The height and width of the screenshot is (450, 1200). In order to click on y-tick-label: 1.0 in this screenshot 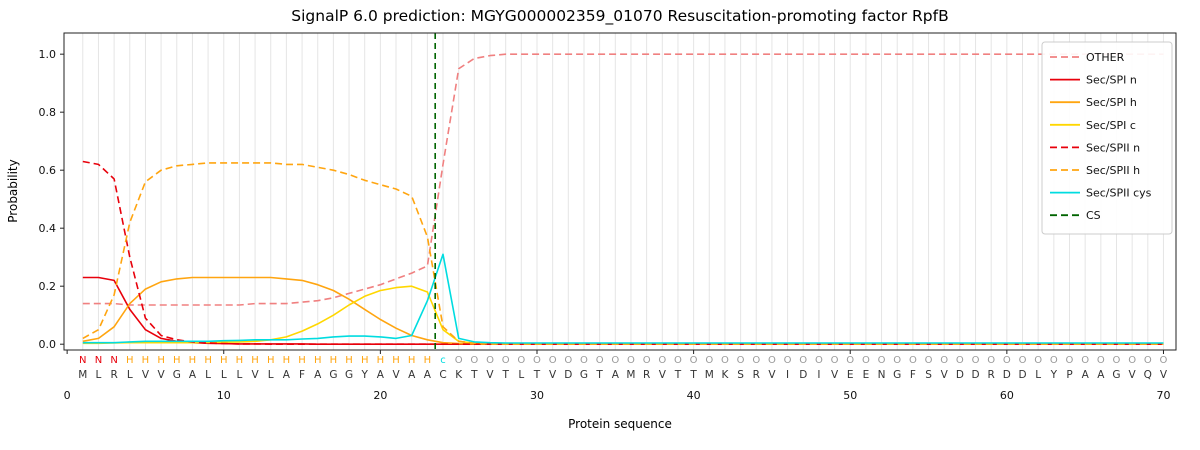, I will do `click(48, 54)`.